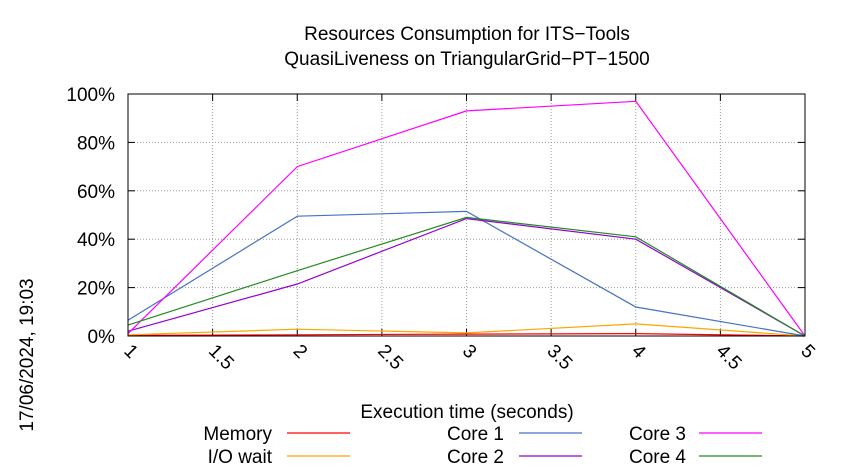 This screenshot has width=850, height=475. What do you see at coordinates (96, 289) in the screenshot?
I see `y-tick-label: 20%` at bounding box center [96, 289].